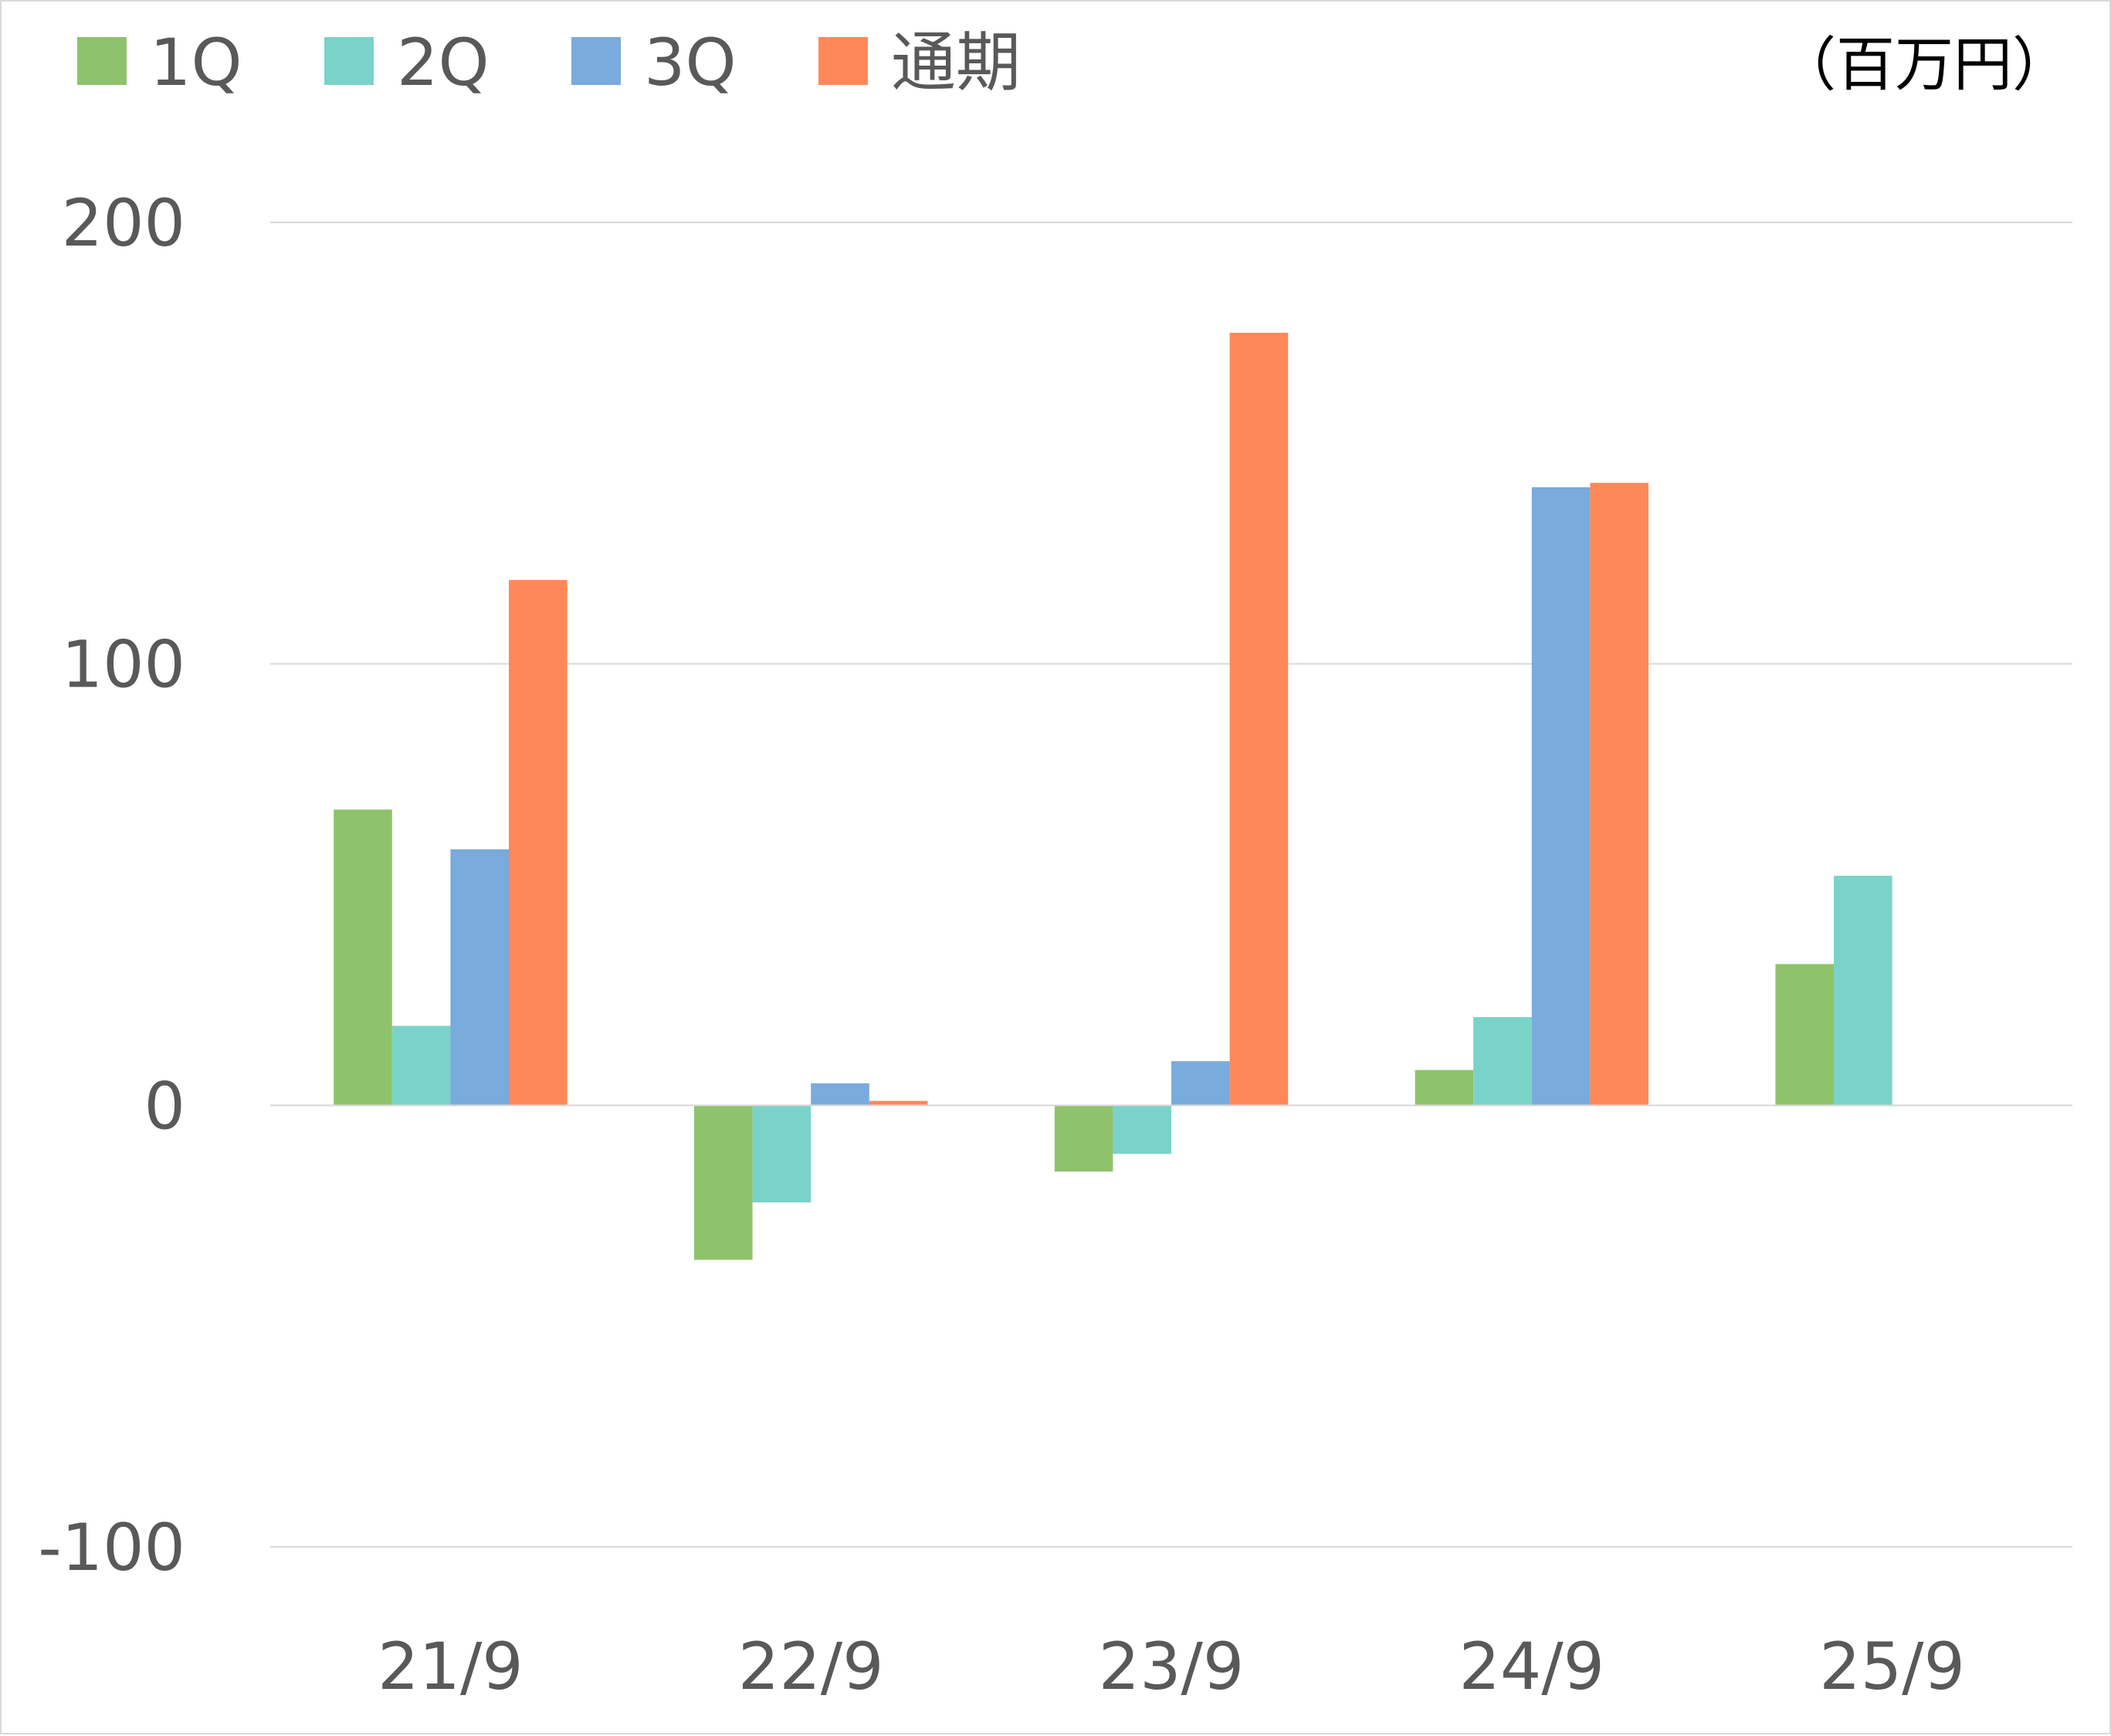 This screenshot has width=2111, height=1736. Describe the element at coordinates (724, 1182) in the screenshot. I see `bar-22-9-1Q` at that location.